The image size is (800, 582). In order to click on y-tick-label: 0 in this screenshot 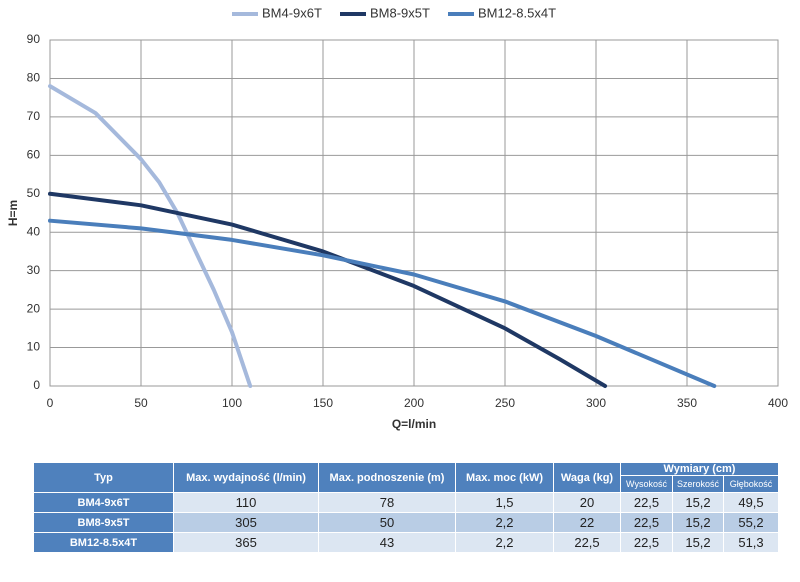, I will do `click(36, 385)`.